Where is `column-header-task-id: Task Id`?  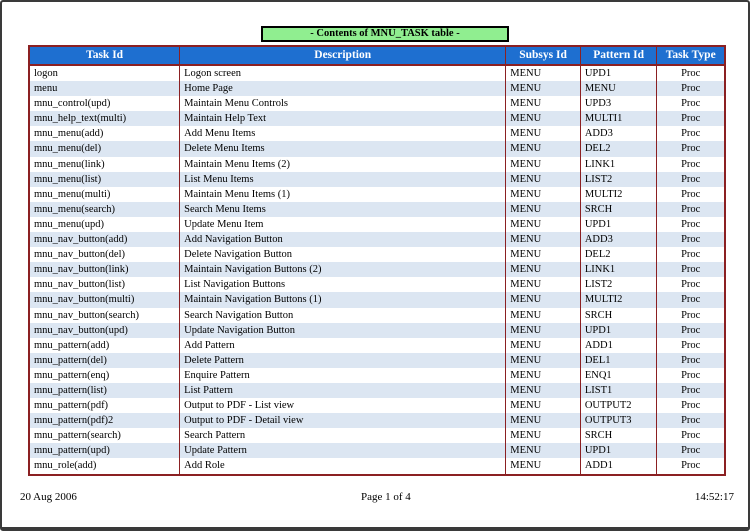
column-header-task-id: Task Id is located at coordinates (105, 55).